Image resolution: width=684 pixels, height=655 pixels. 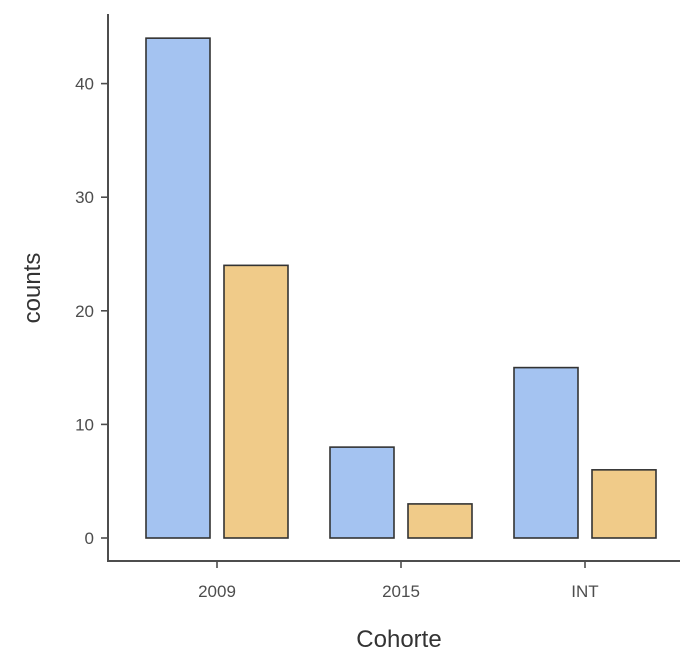 I want to click on y-tick-label: 30, so click(x=84, y=197).